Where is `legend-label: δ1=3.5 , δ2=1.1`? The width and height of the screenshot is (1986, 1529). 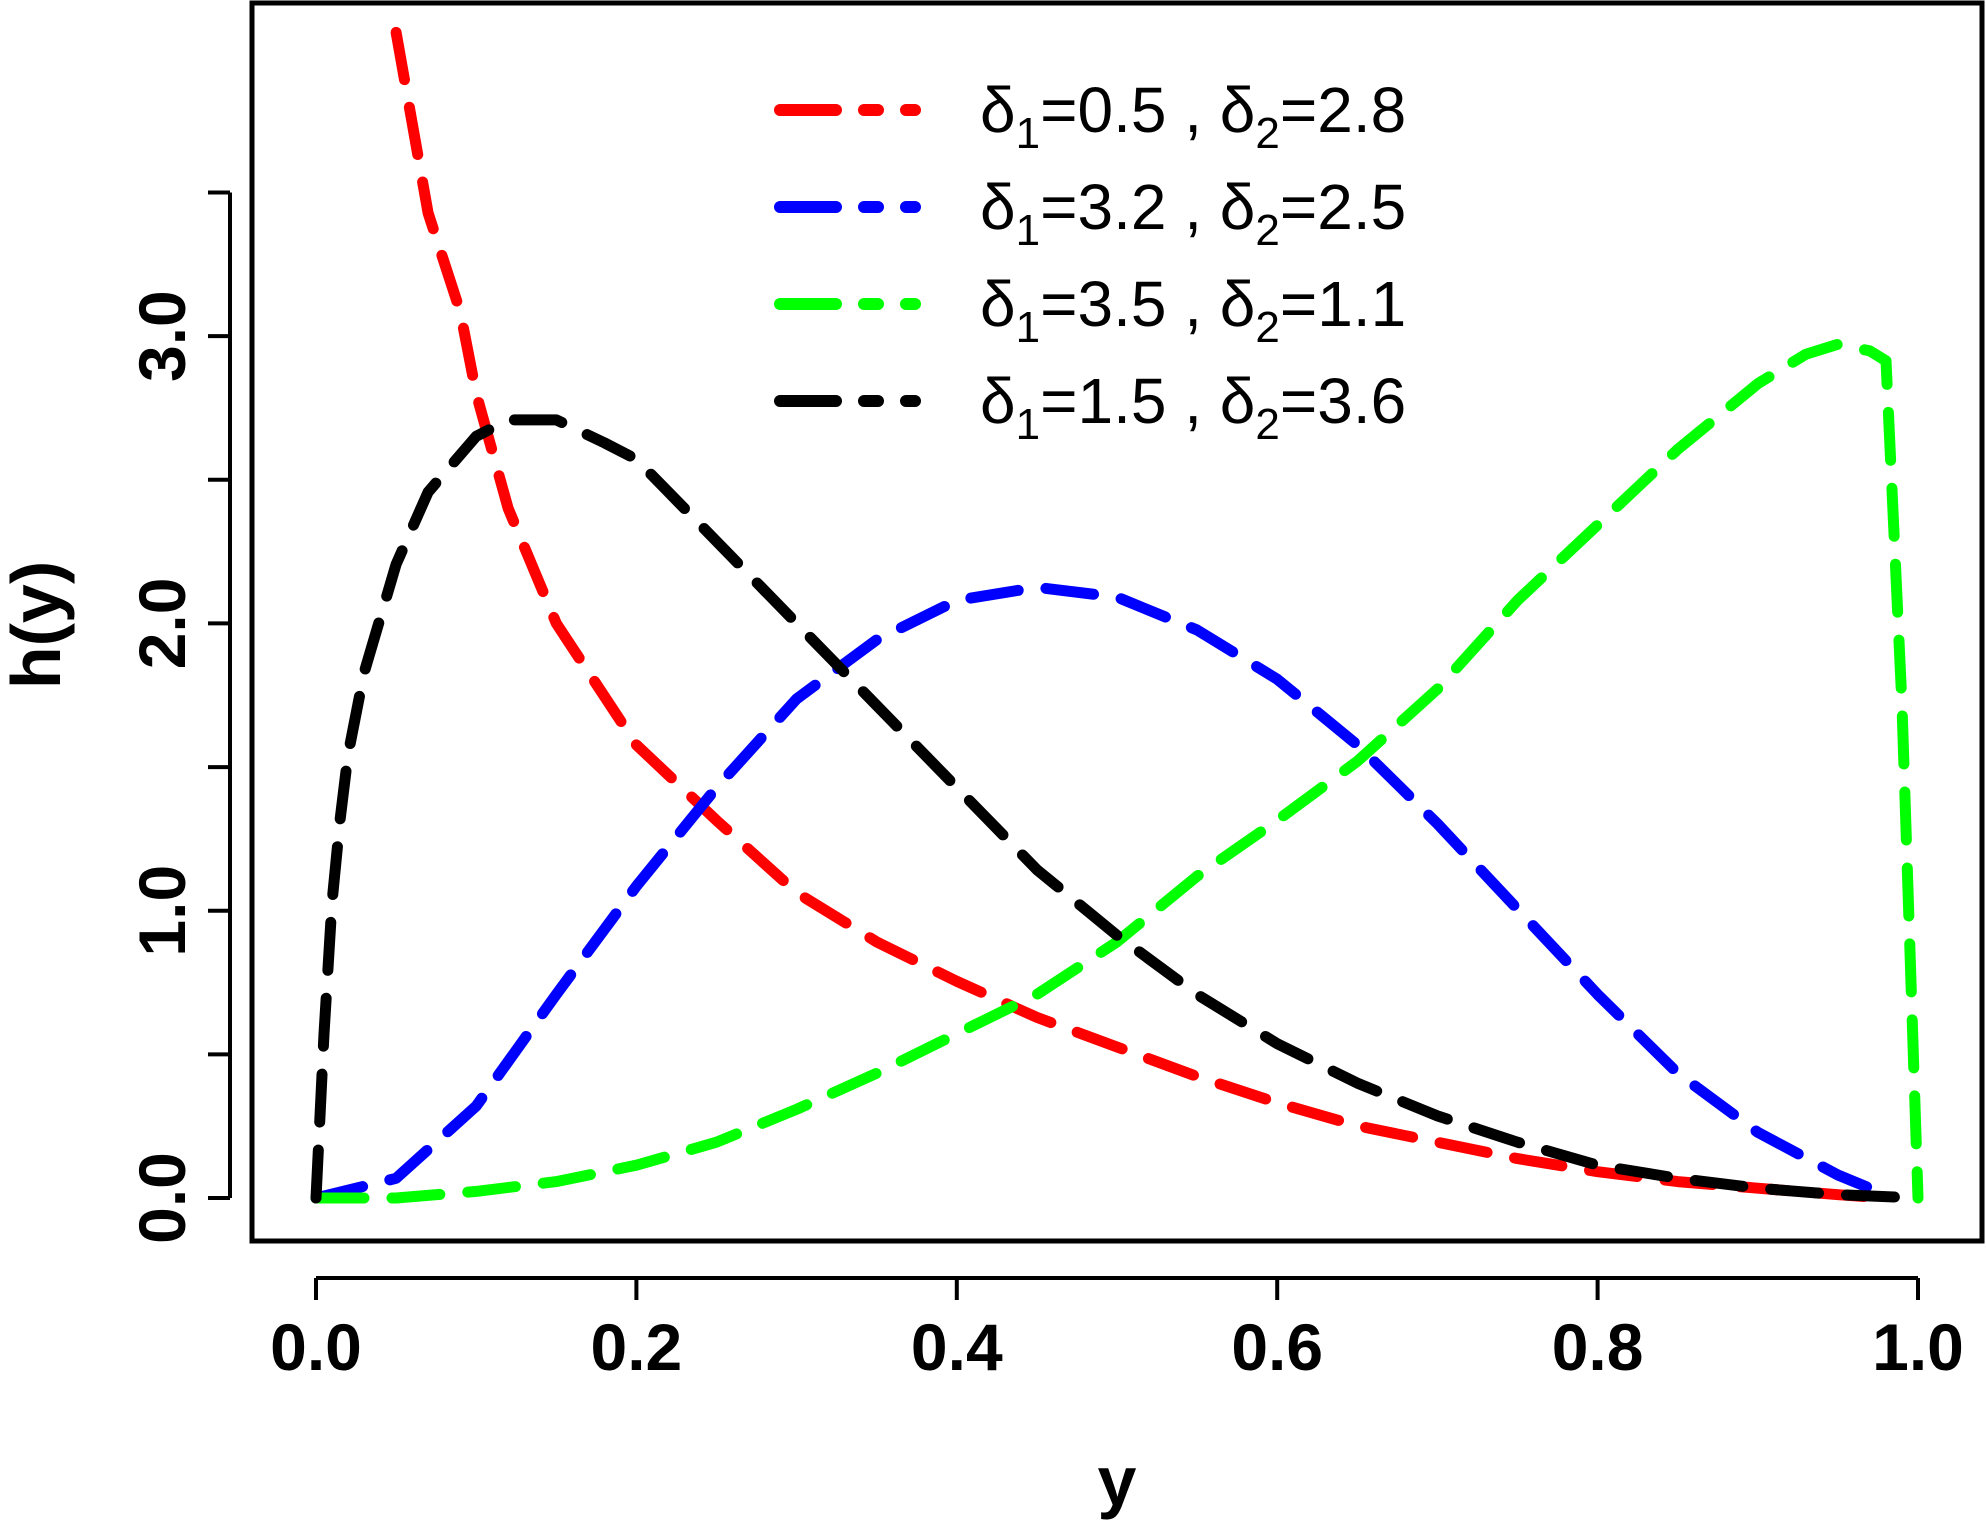 legend-label: δ1=3.5 , δ2=1.1 is located at coordinates (1193, 310).